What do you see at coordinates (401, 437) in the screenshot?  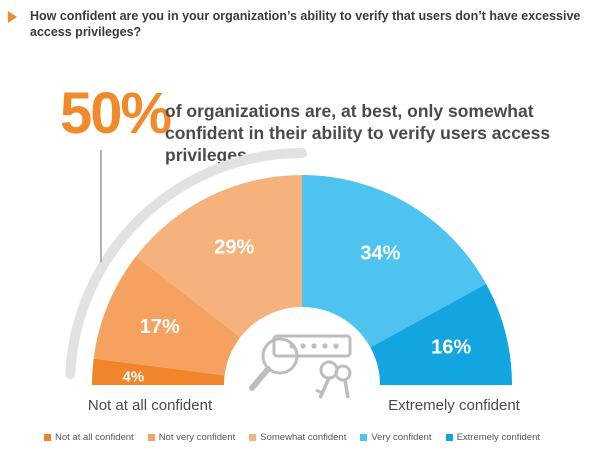 I see `legend-label: Very confident` at bounding box center [401, 437].